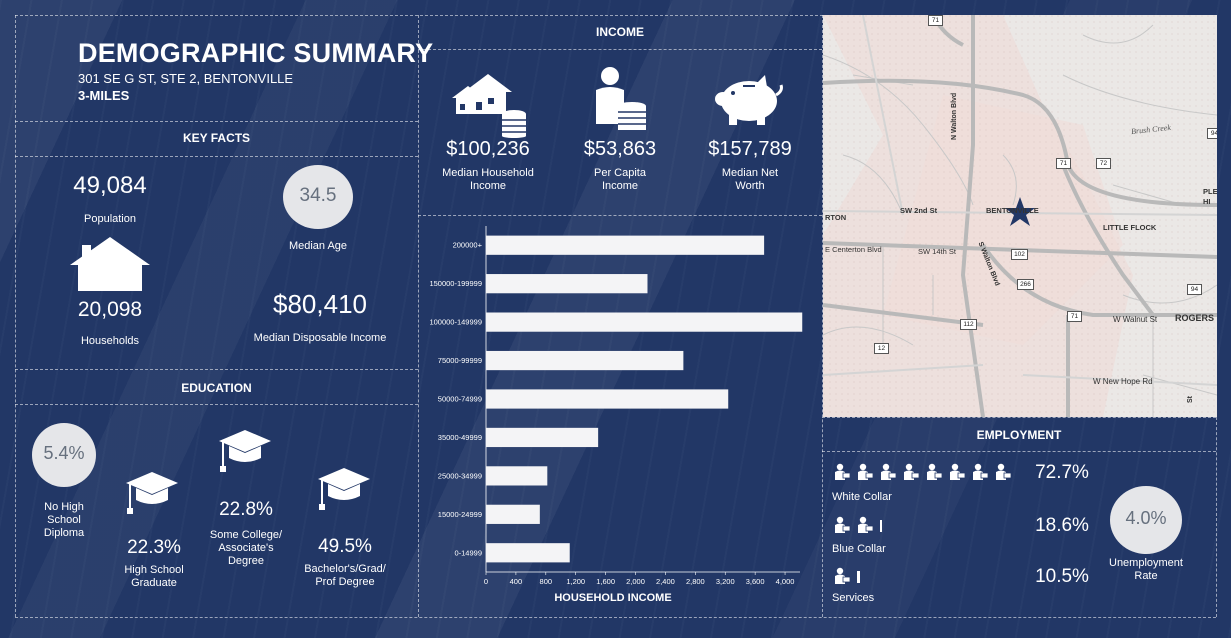 Image resolution: width=1231 pixels, height=638 pixels. Describe the element at coordinates (460, 437) in the screenshot. I see `category-label: 35000-49999` at that location.